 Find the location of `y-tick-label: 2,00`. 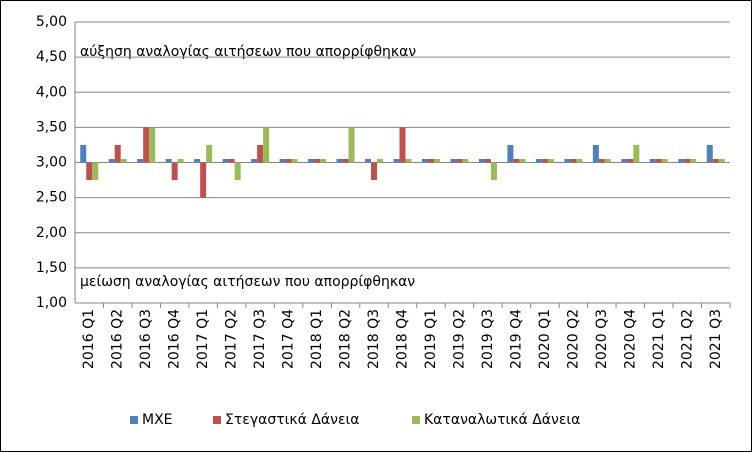

y-tick-label: 2,00 is located at coordinates (51, 233).